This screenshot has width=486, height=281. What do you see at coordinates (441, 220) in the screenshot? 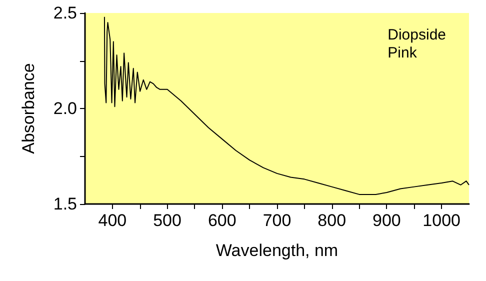
I see `x-tick-label: 1000` at bounding box center [441, 220].